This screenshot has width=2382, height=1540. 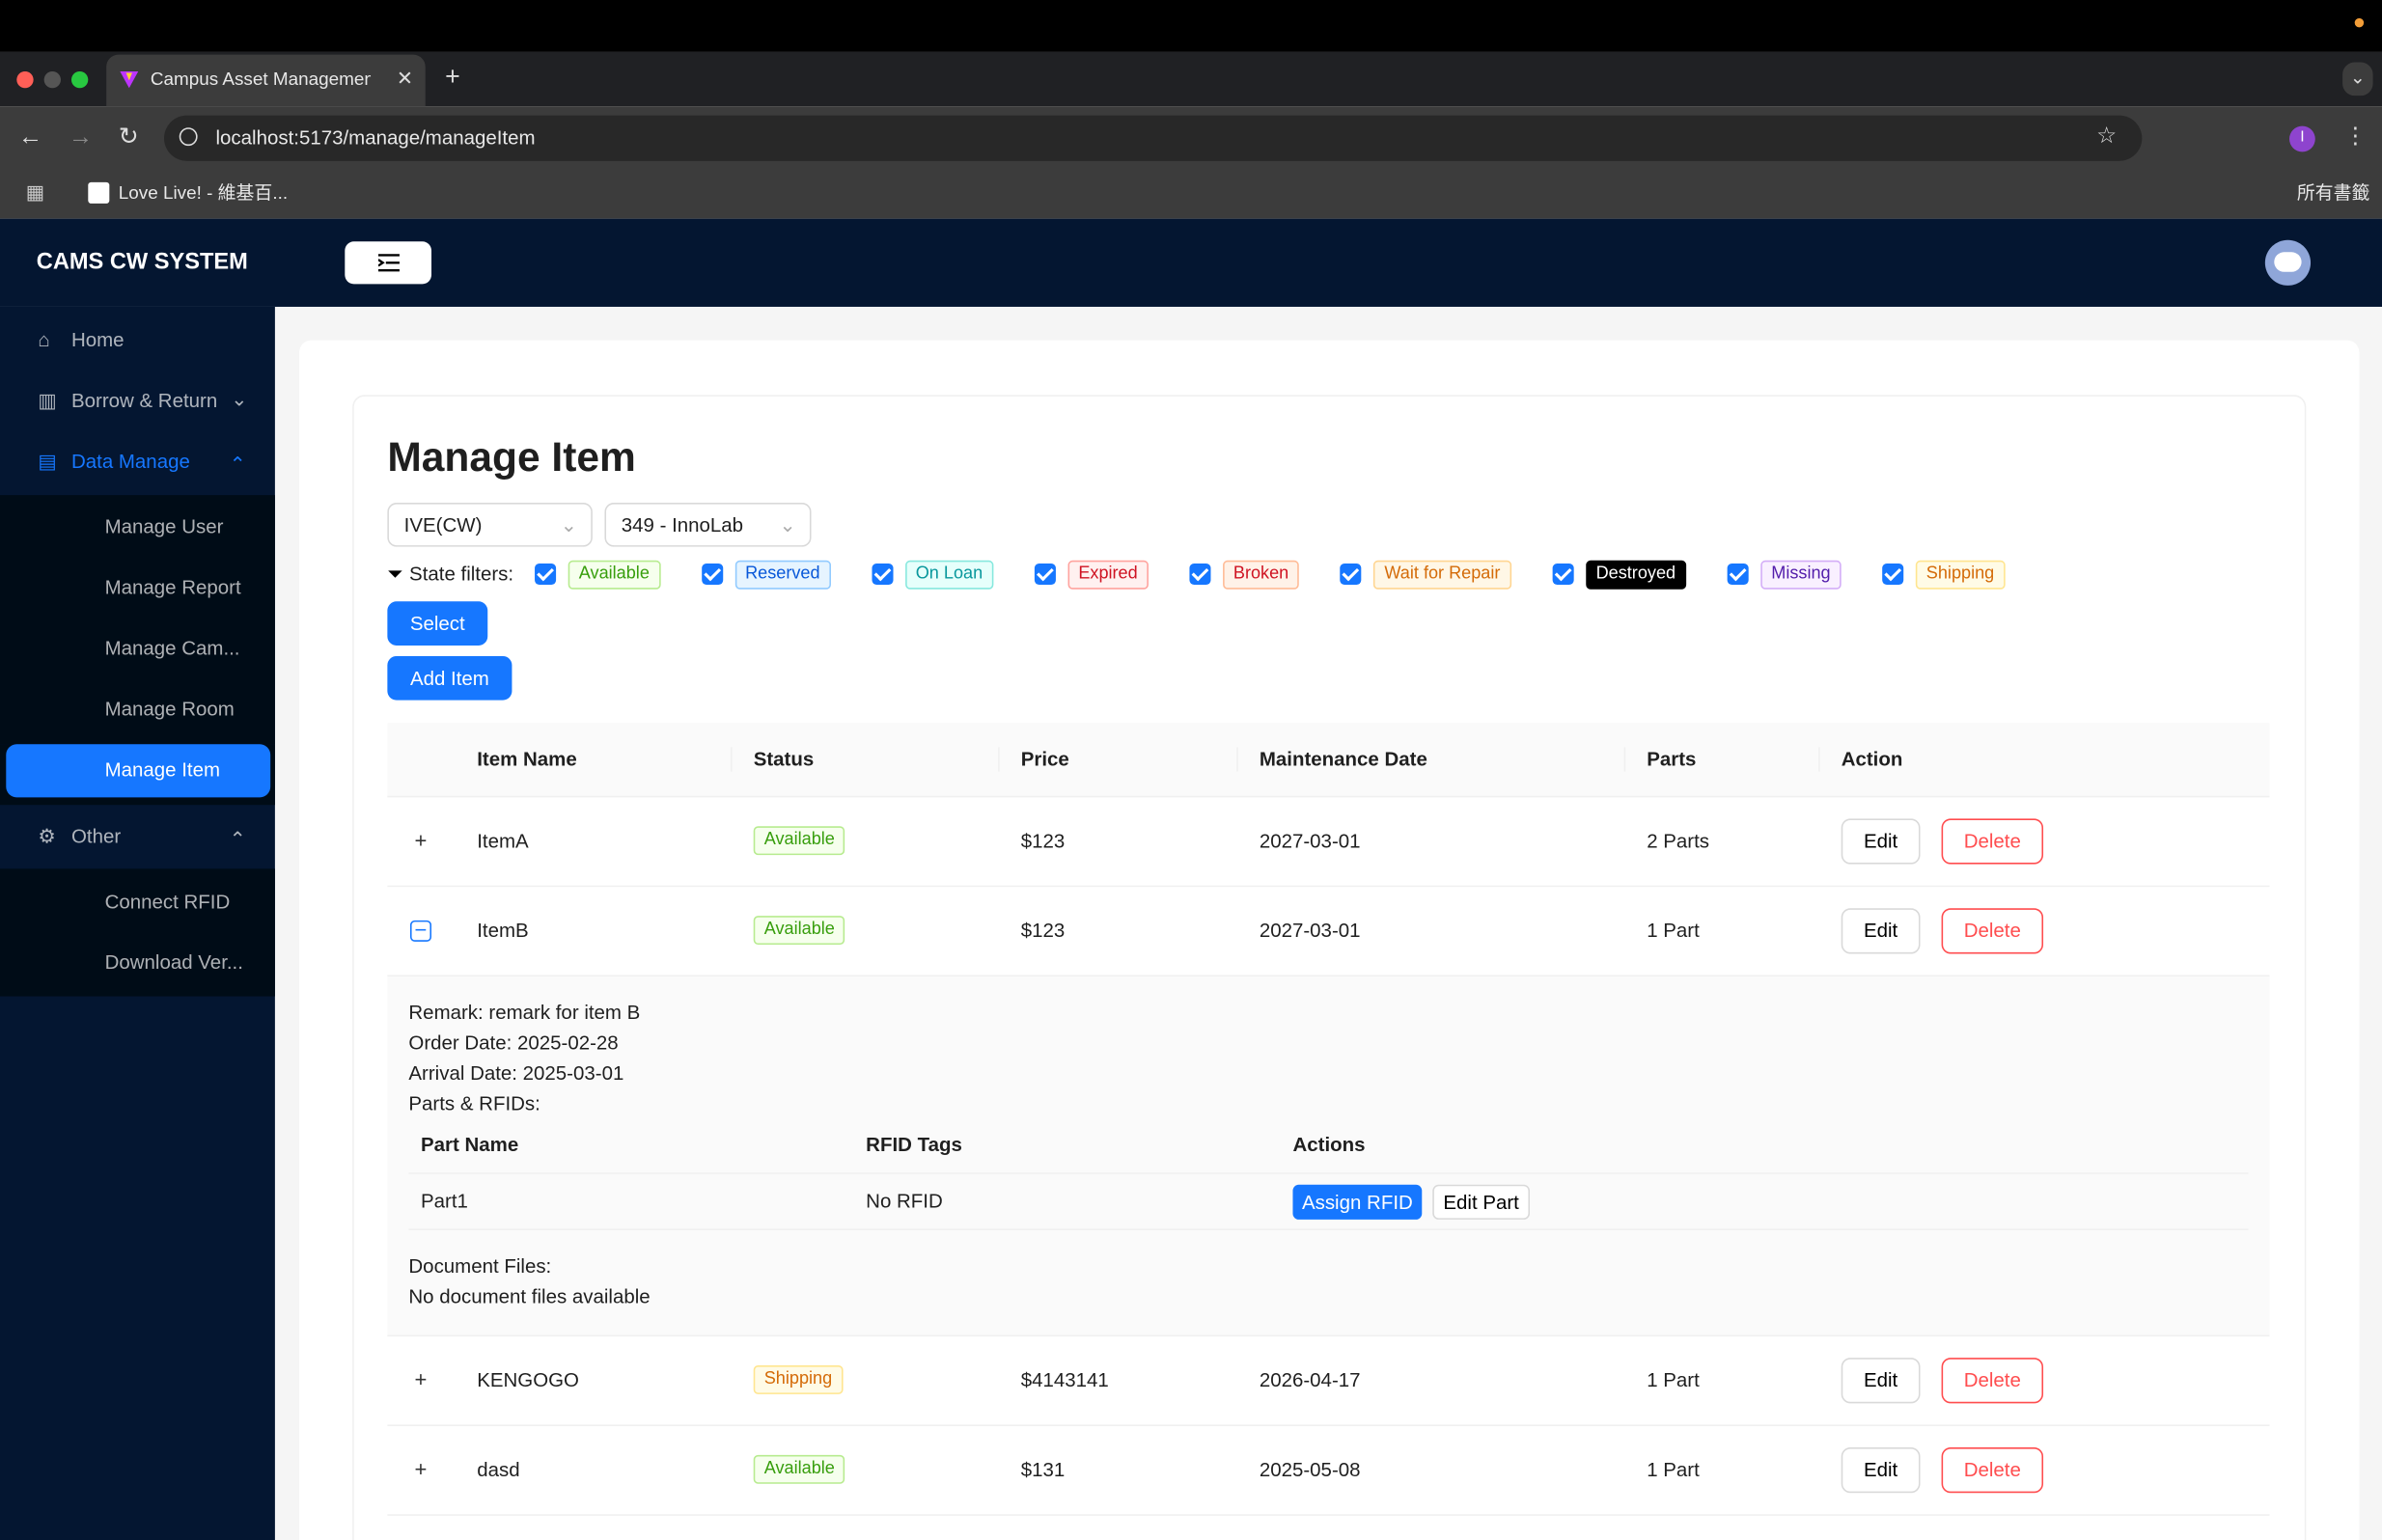 I want to click on nav-subitem: Connect RFID, so click(x=167, y=901).